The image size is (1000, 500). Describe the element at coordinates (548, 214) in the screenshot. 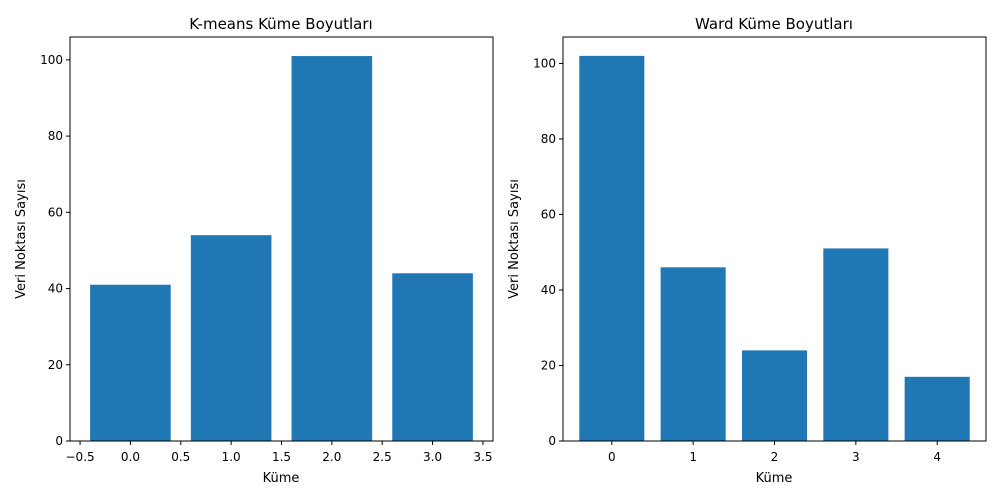

I see `ward-y-tick-label: 60` at that location.